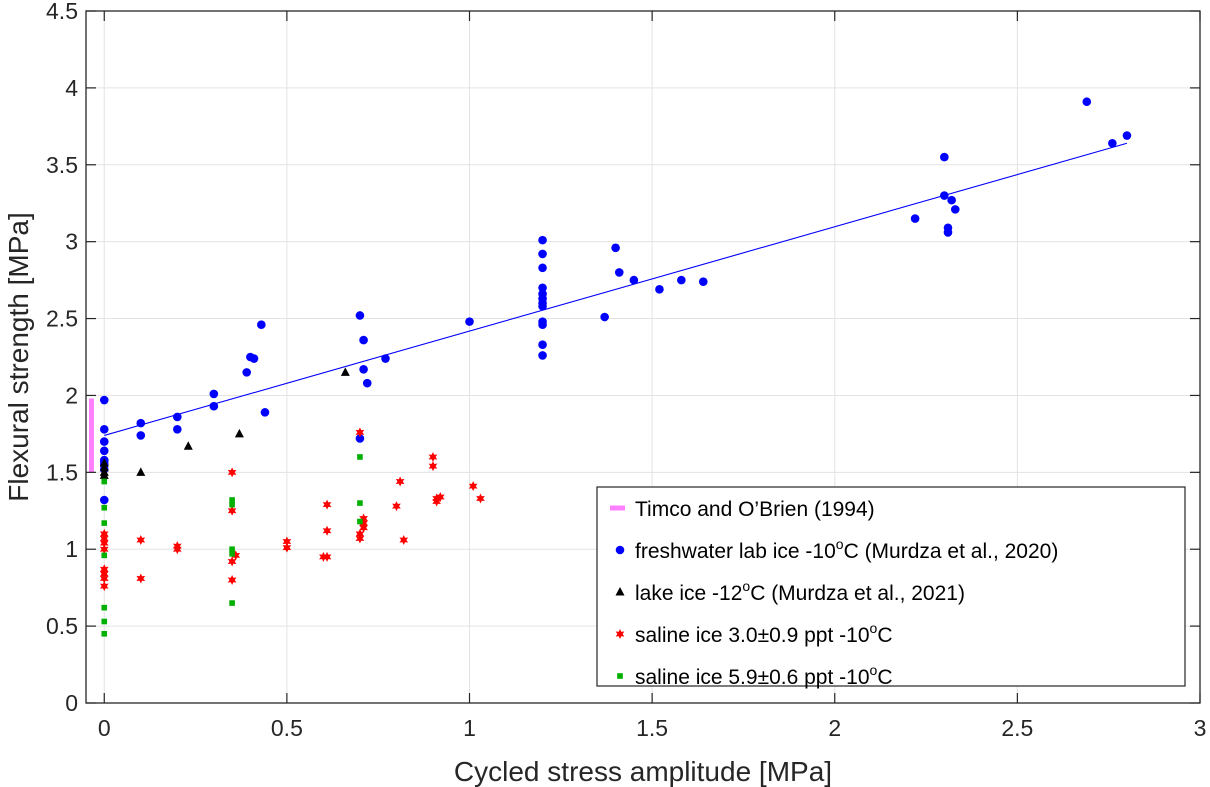 The width and height of the screenshot is (1210, 787). I want to click on x-tick-label: 3, so click(1200, 728).